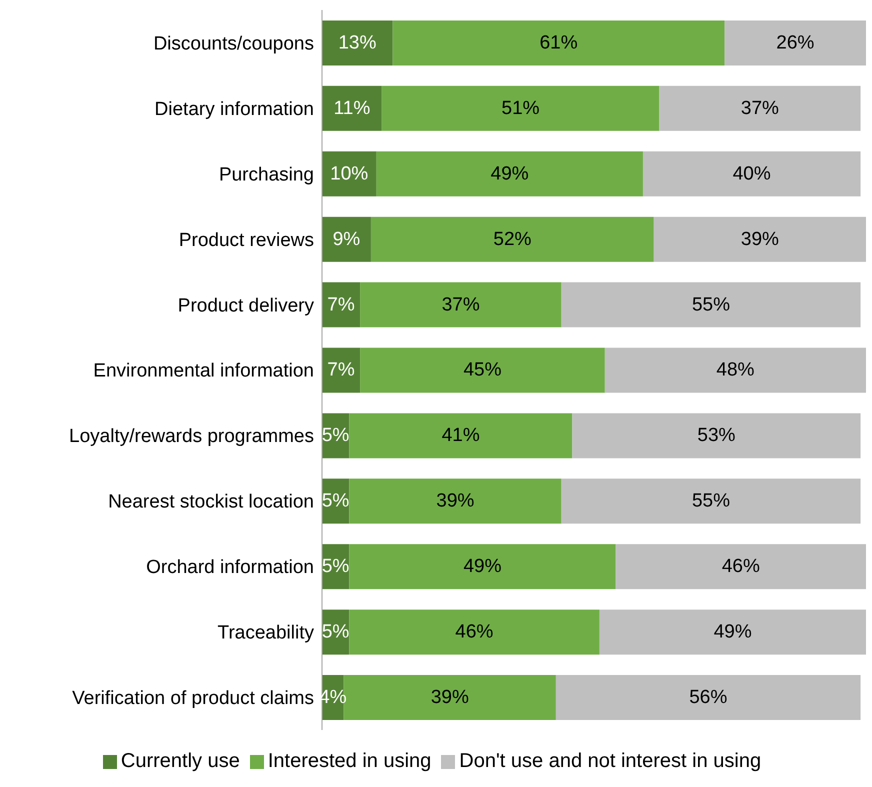 Image resolution: width=872 pixels, height=787 pixels. What do you see at coordinates (350, 761) in the screenshot?
I see `legend-label: Interested in using` at bounding box center [350, 761].